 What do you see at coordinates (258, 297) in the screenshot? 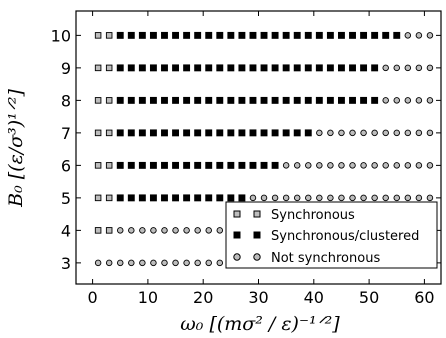
I see `x-tick-label: 30` at bounding box center [258, 297].